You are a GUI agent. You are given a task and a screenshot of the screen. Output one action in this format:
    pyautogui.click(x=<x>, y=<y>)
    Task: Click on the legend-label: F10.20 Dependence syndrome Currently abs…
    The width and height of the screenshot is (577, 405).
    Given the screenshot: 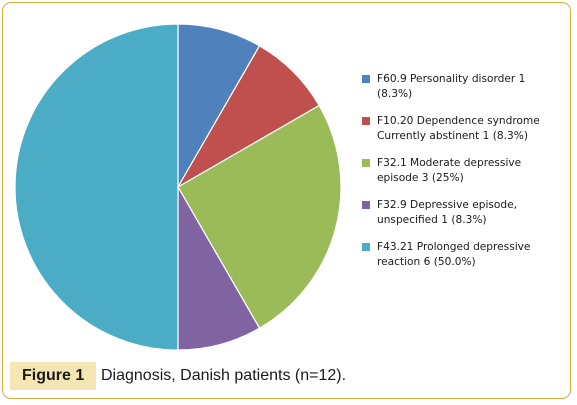 What is the action you would take?
    pyautogui.click(x=458, y=128)
    